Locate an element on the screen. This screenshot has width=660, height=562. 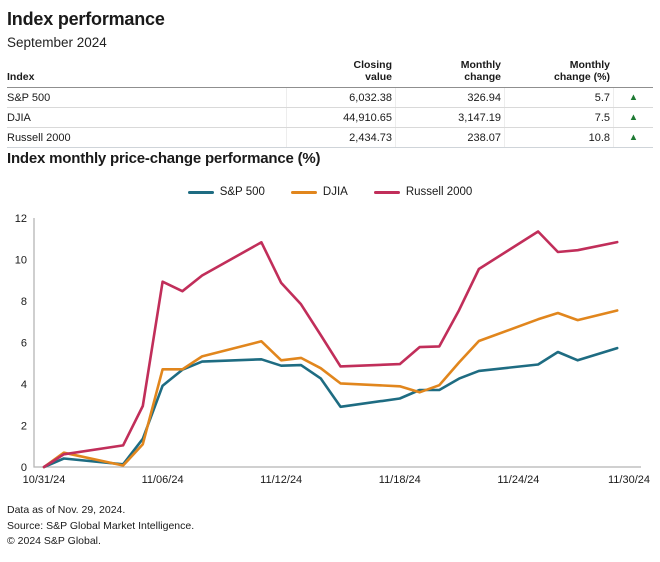
monthly-change-pct-cell: 7.5 is located at coordinates (557, 117).